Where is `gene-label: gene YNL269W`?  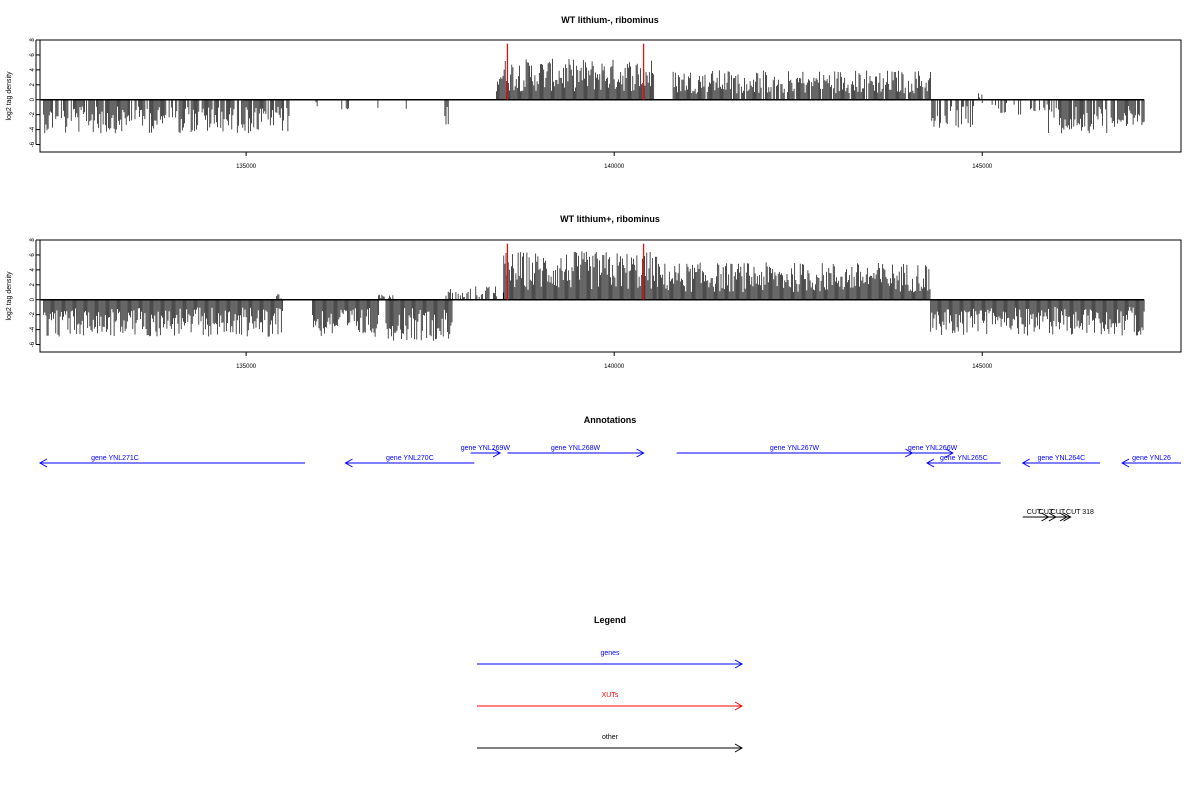 gene-label: gene YNL269W is located at coordinates (486, 448).